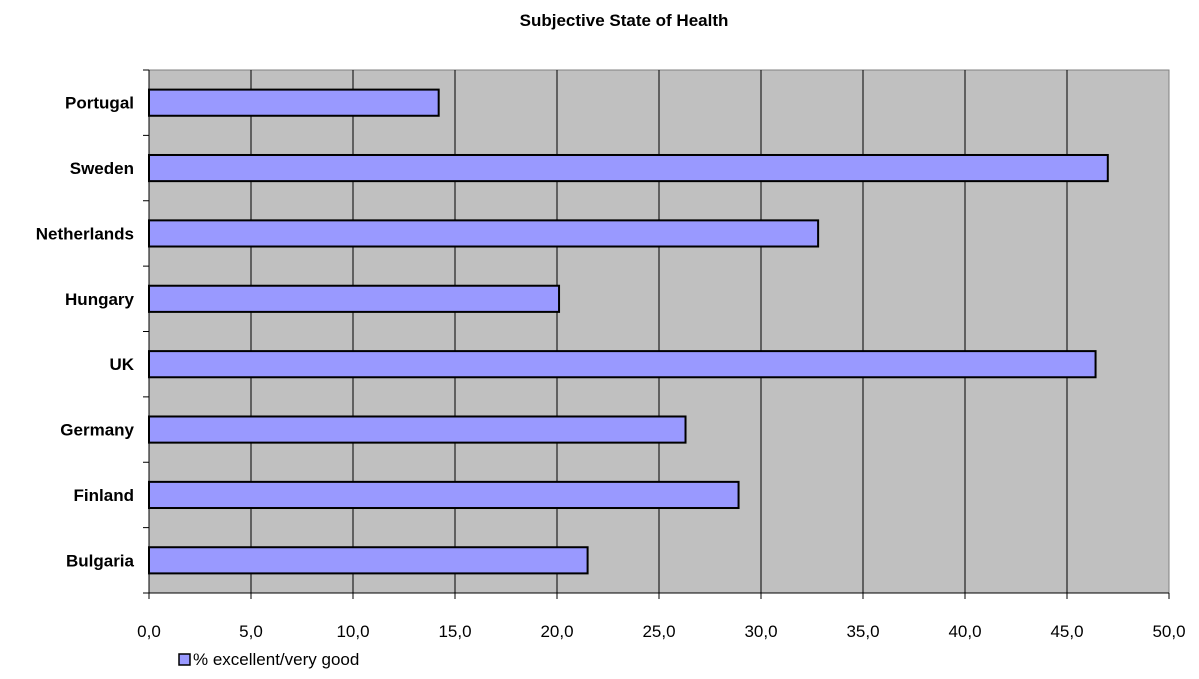  Describe the element at coordinates (454, 631) in the screenshot. I see `x-tick-label: 15,0` at that location.